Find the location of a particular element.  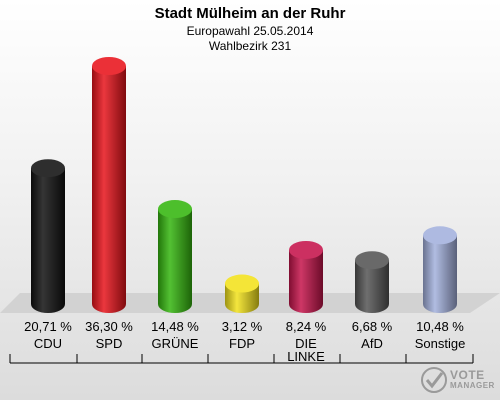

checkmark-ballot-icon is located at coordinates (434, 380).